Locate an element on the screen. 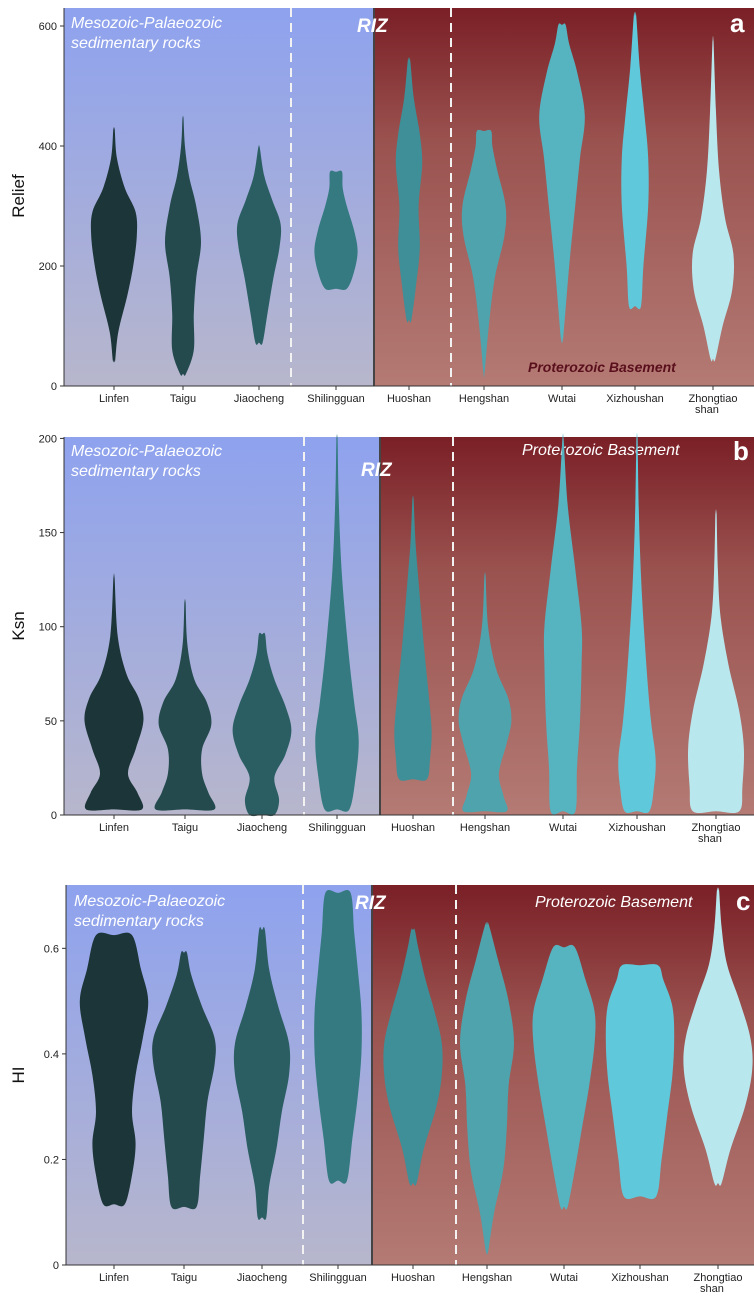  x-tick-label-b: Hengshan is located at coordinates (485, 828).